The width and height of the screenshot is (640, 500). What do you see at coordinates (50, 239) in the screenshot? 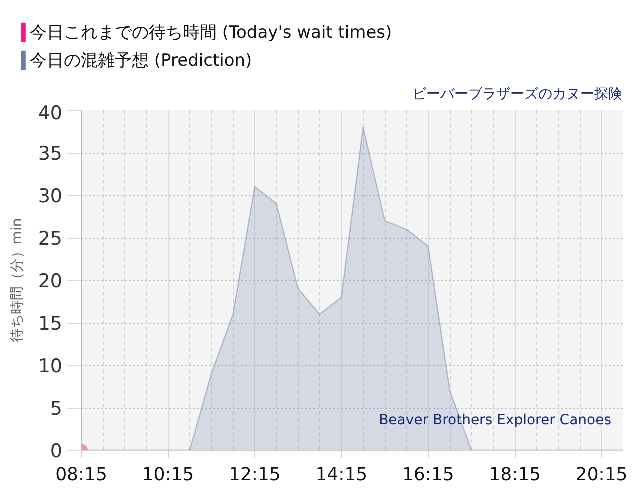
I see `y-tick-label: 25` at bounding box center [50, 239].